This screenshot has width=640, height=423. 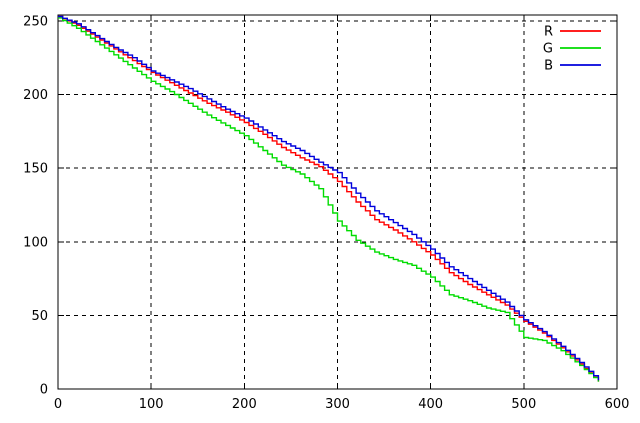 What do you see at coordinates (58, 404) in the screenshot?
I see `x-tick-label: 0` at bounding box center [58, 404].